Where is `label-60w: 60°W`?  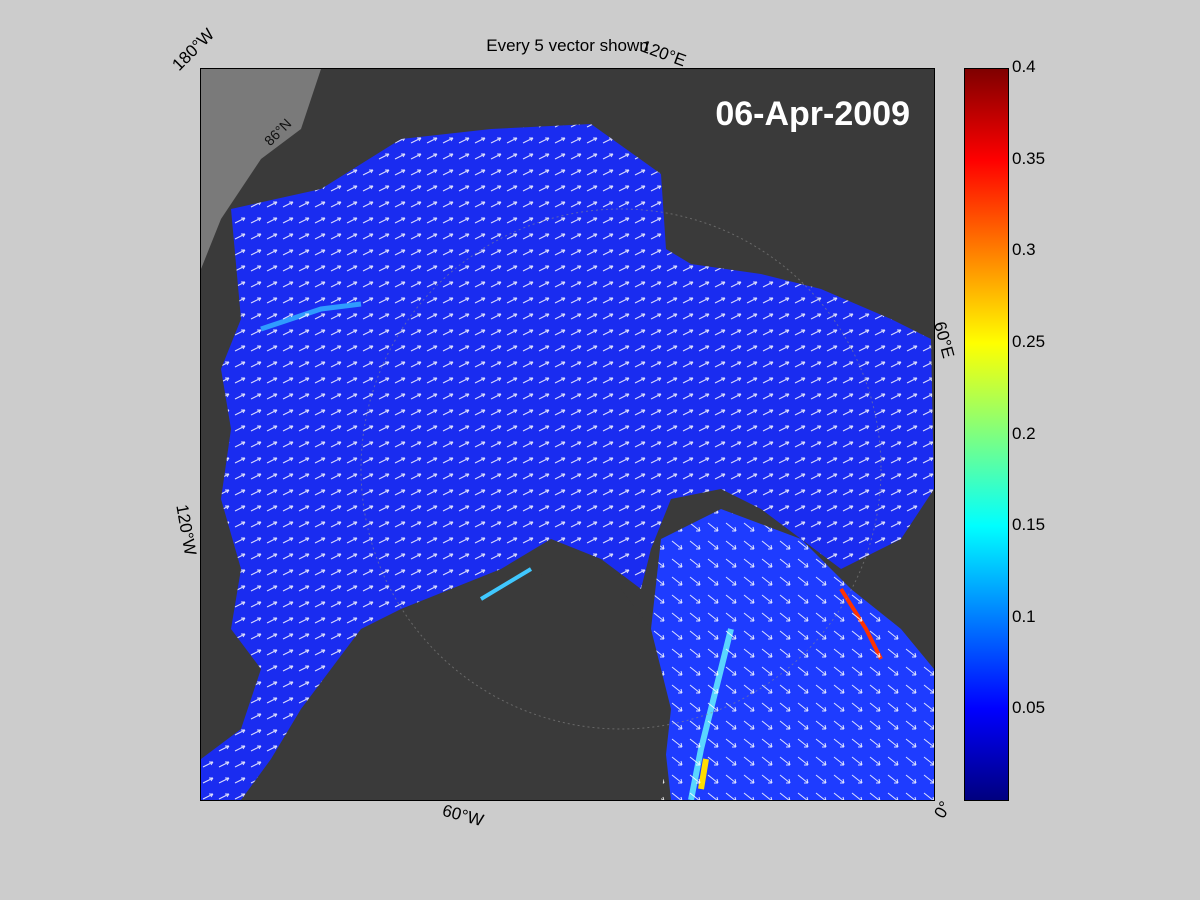
label-60w: 60°W is located at coordinates (463, 815).